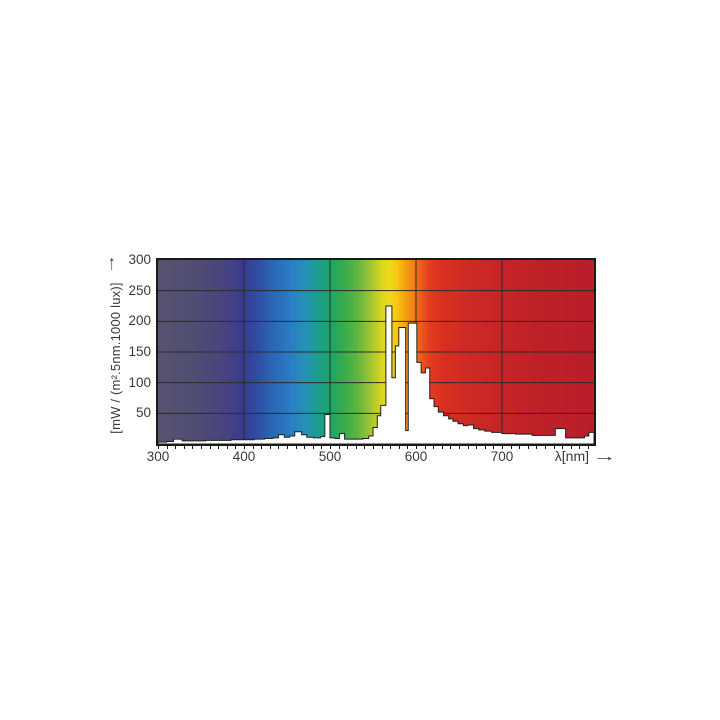 This screenshot has height=720, width=720. I want to click on y-tick-label: 100, so click(139, 382).